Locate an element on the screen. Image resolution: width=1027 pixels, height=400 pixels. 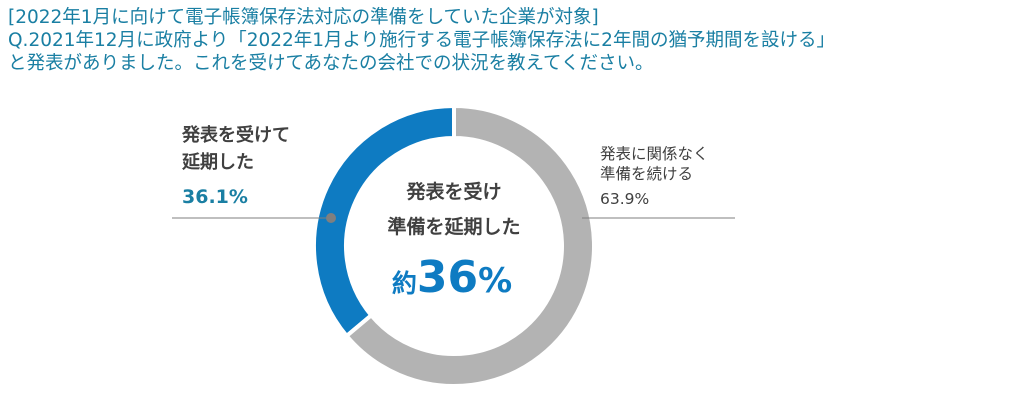
header-line-3: と発表がありました。これを受けてあなたの会社での状況を教えてください。 is located at coordinates (331, 63).